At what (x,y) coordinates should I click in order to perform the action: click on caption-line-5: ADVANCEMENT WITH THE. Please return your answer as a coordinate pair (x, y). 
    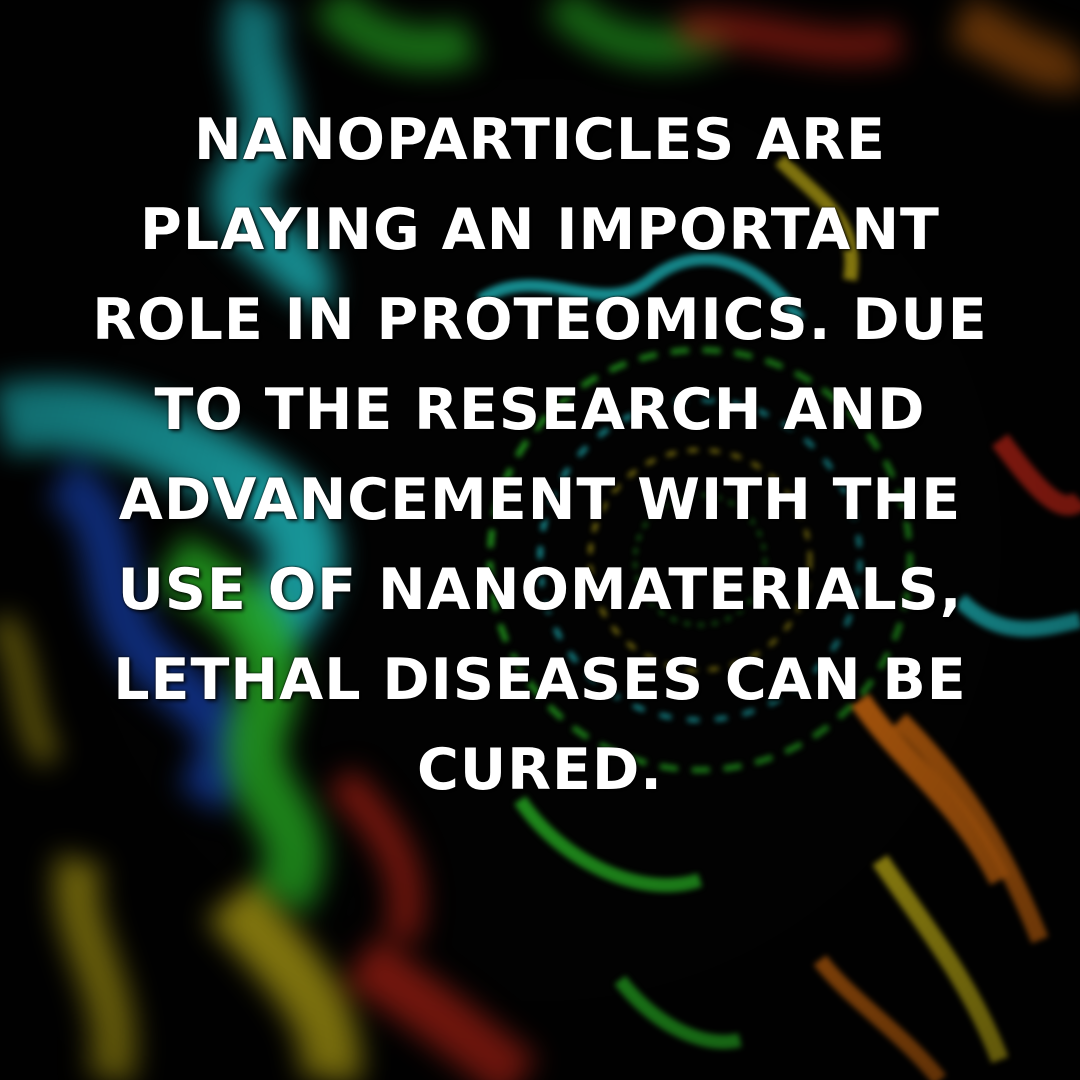
    Looking at the image, I should click on (540, 500).